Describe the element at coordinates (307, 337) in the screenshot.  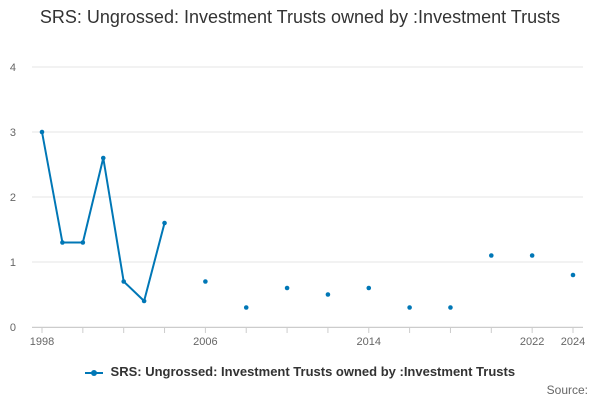
I see `x-axis: 1998 2006 2014 2022 2024` at that location.